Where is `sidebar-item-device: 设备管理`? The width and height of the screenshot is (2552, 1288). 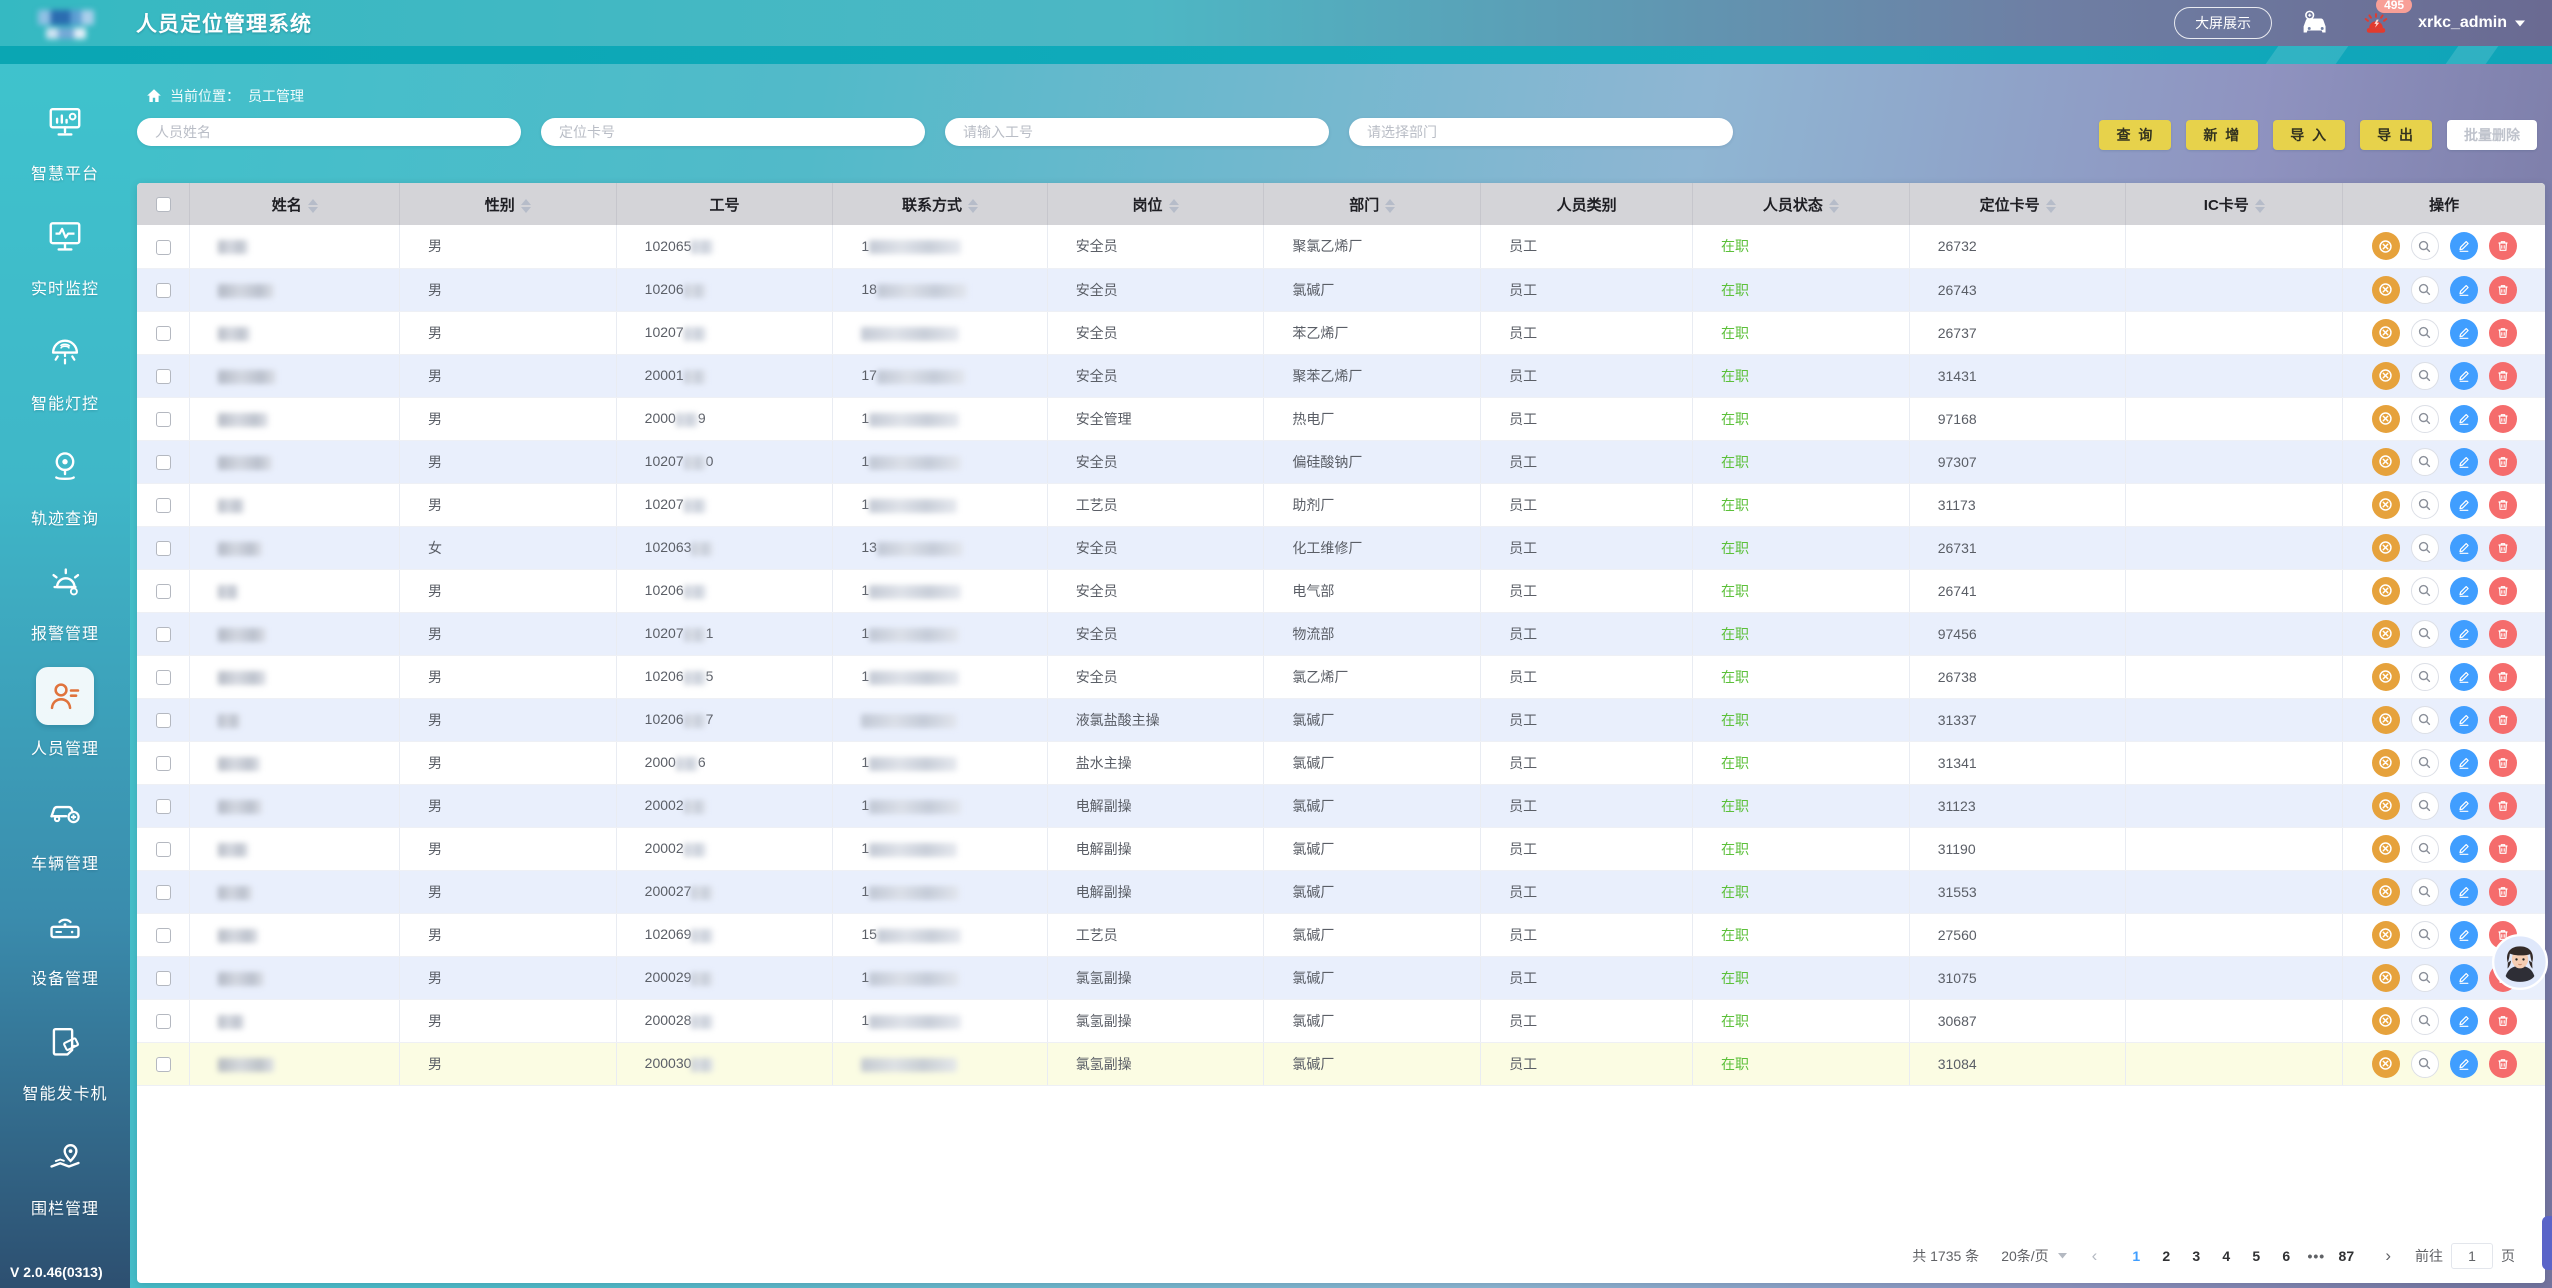
sidebar-item-device: 设备管理 is located at coordinates (65, 942).